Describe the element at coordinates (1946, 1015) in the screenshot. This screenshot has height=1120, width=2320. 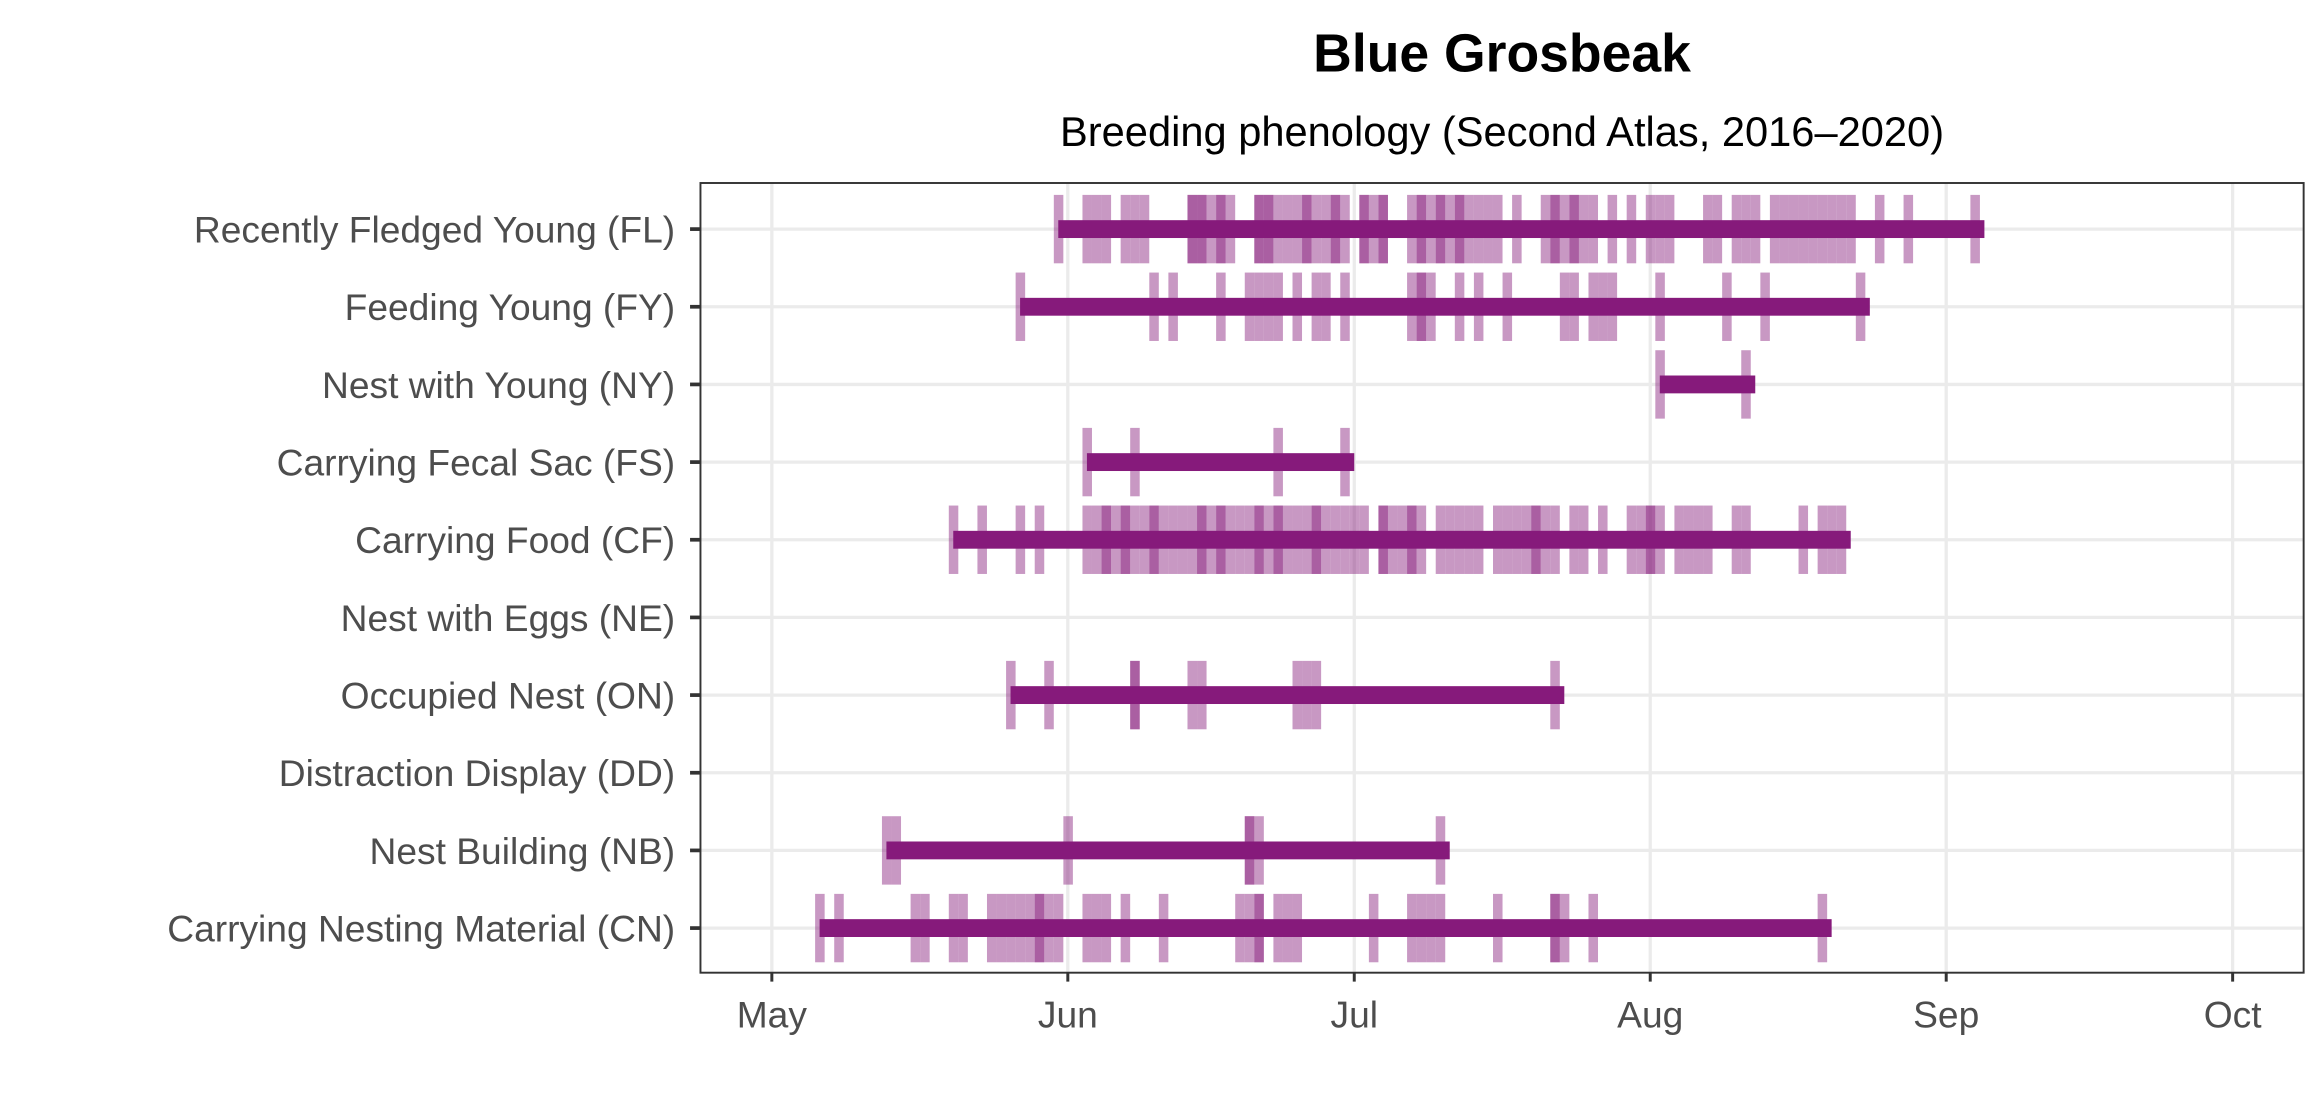
I see `x-tick-label: Sep` at that location.